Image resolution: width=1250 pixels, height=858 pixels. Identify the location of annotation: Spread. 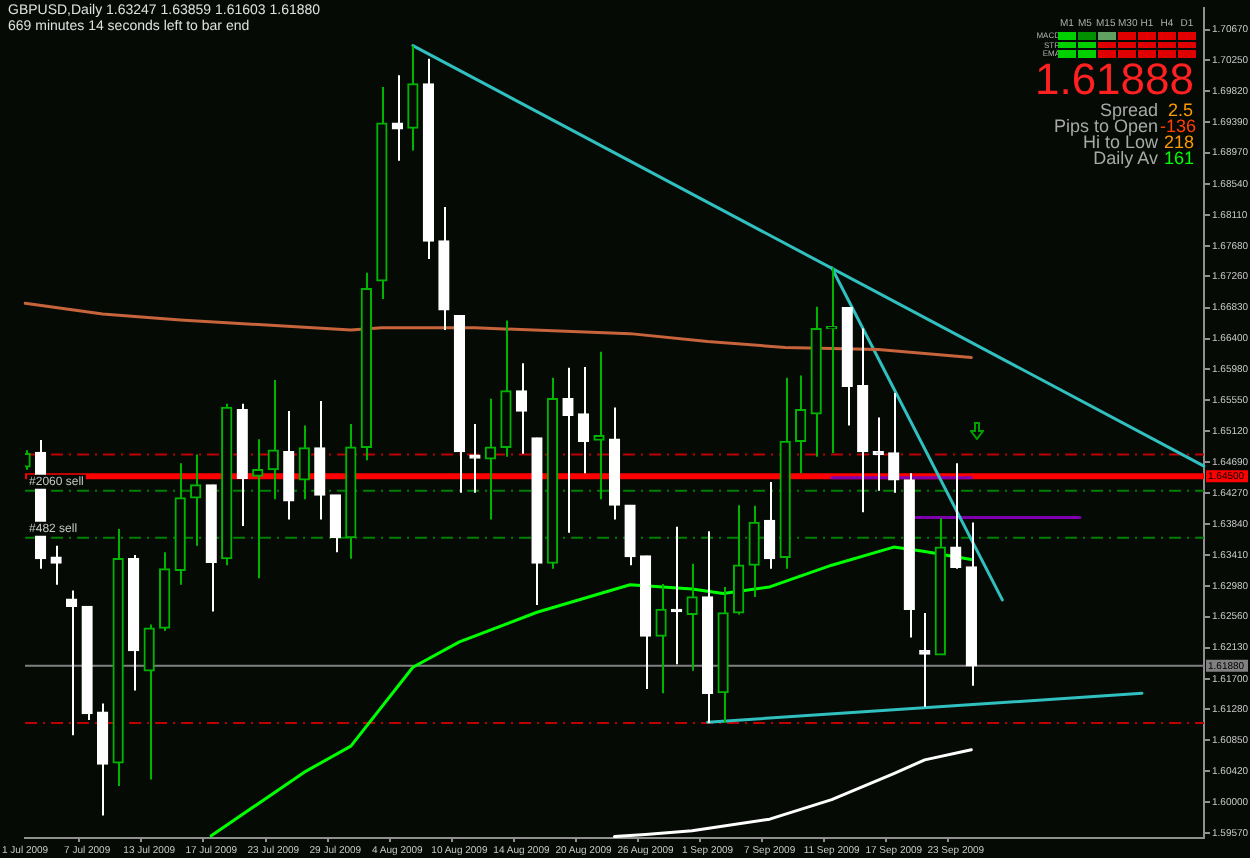
(1128, 110).